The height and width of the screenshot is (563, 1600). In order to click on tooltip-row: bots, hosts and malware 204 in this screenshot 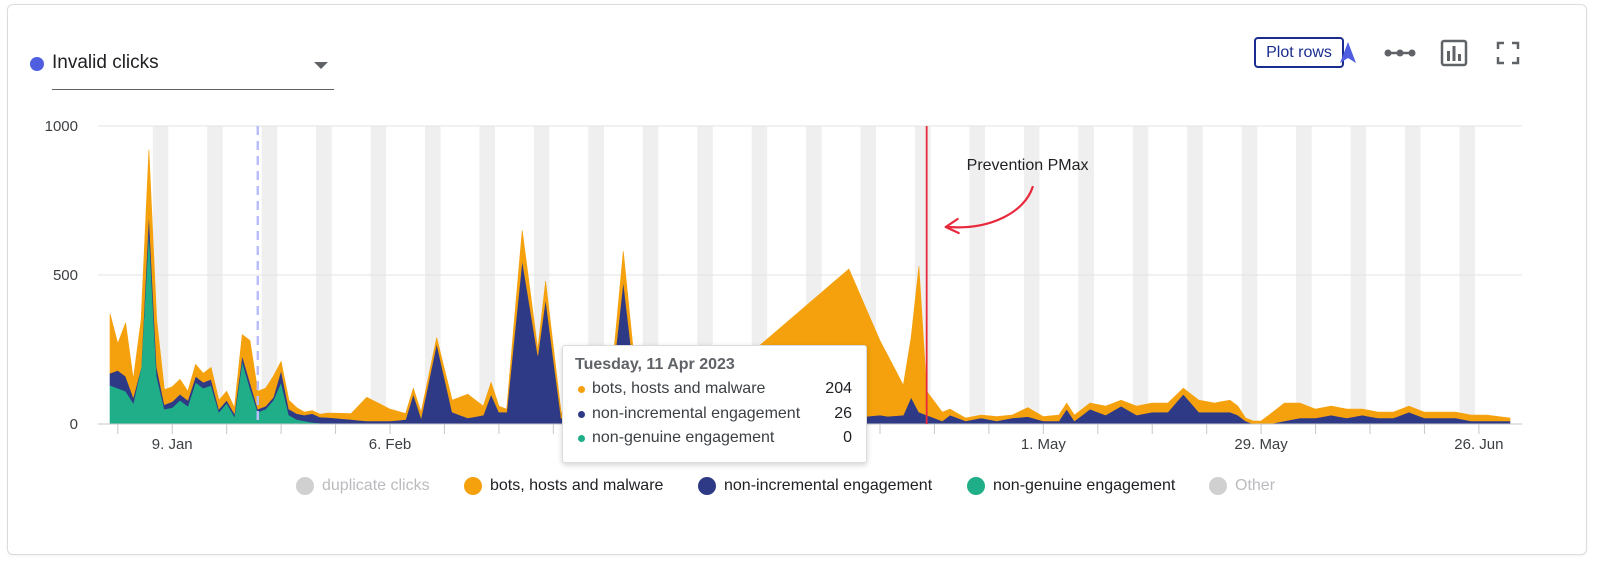, I will do `click(713, 391)`.